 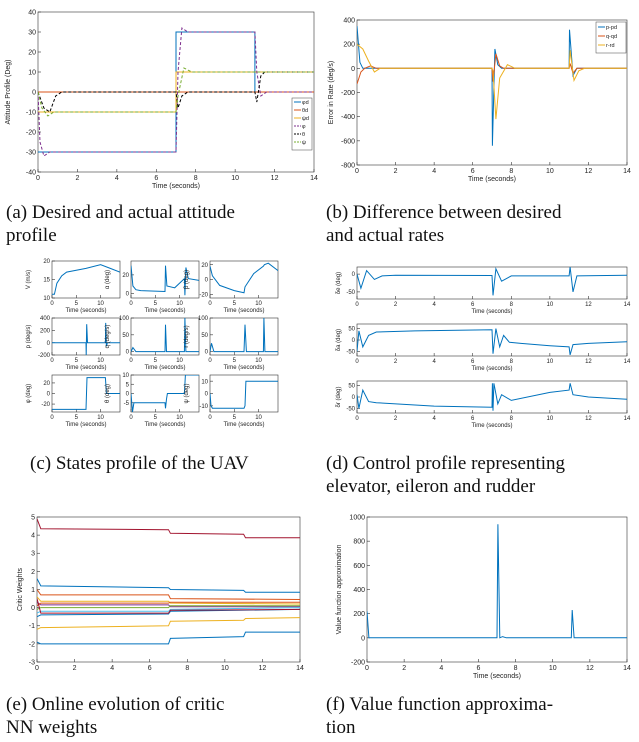 What do you see at coordinates (359, 542) in the screenshot?
I see `y-tick-label: 800` at bounding box center [359, 542].